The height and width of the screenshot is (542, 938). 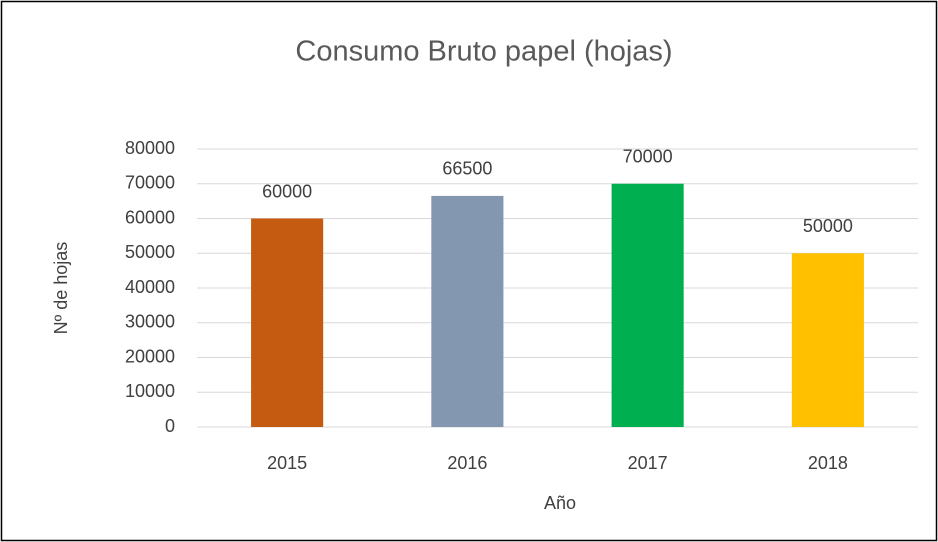 What do you see at coordinates (150, 391) in the screenshot?
I see `y-tick-label: 10000` at bounding box center [150, 391].